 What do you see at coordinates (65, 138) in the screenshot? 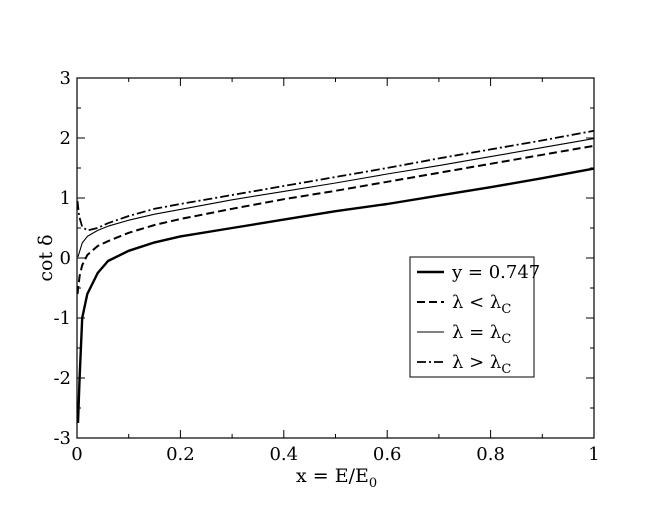
I see `y-tick-label: 2` at bounding box center [65, 138].